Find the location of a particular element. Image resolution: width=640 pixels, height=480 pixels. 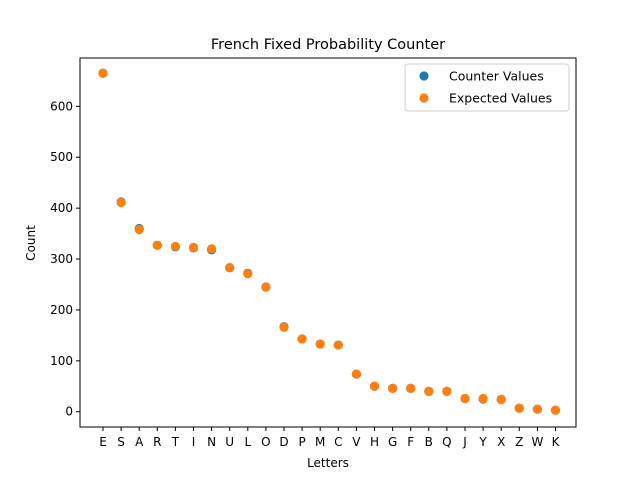

x-axis-label: Letters is located at coordinates (328, 463).